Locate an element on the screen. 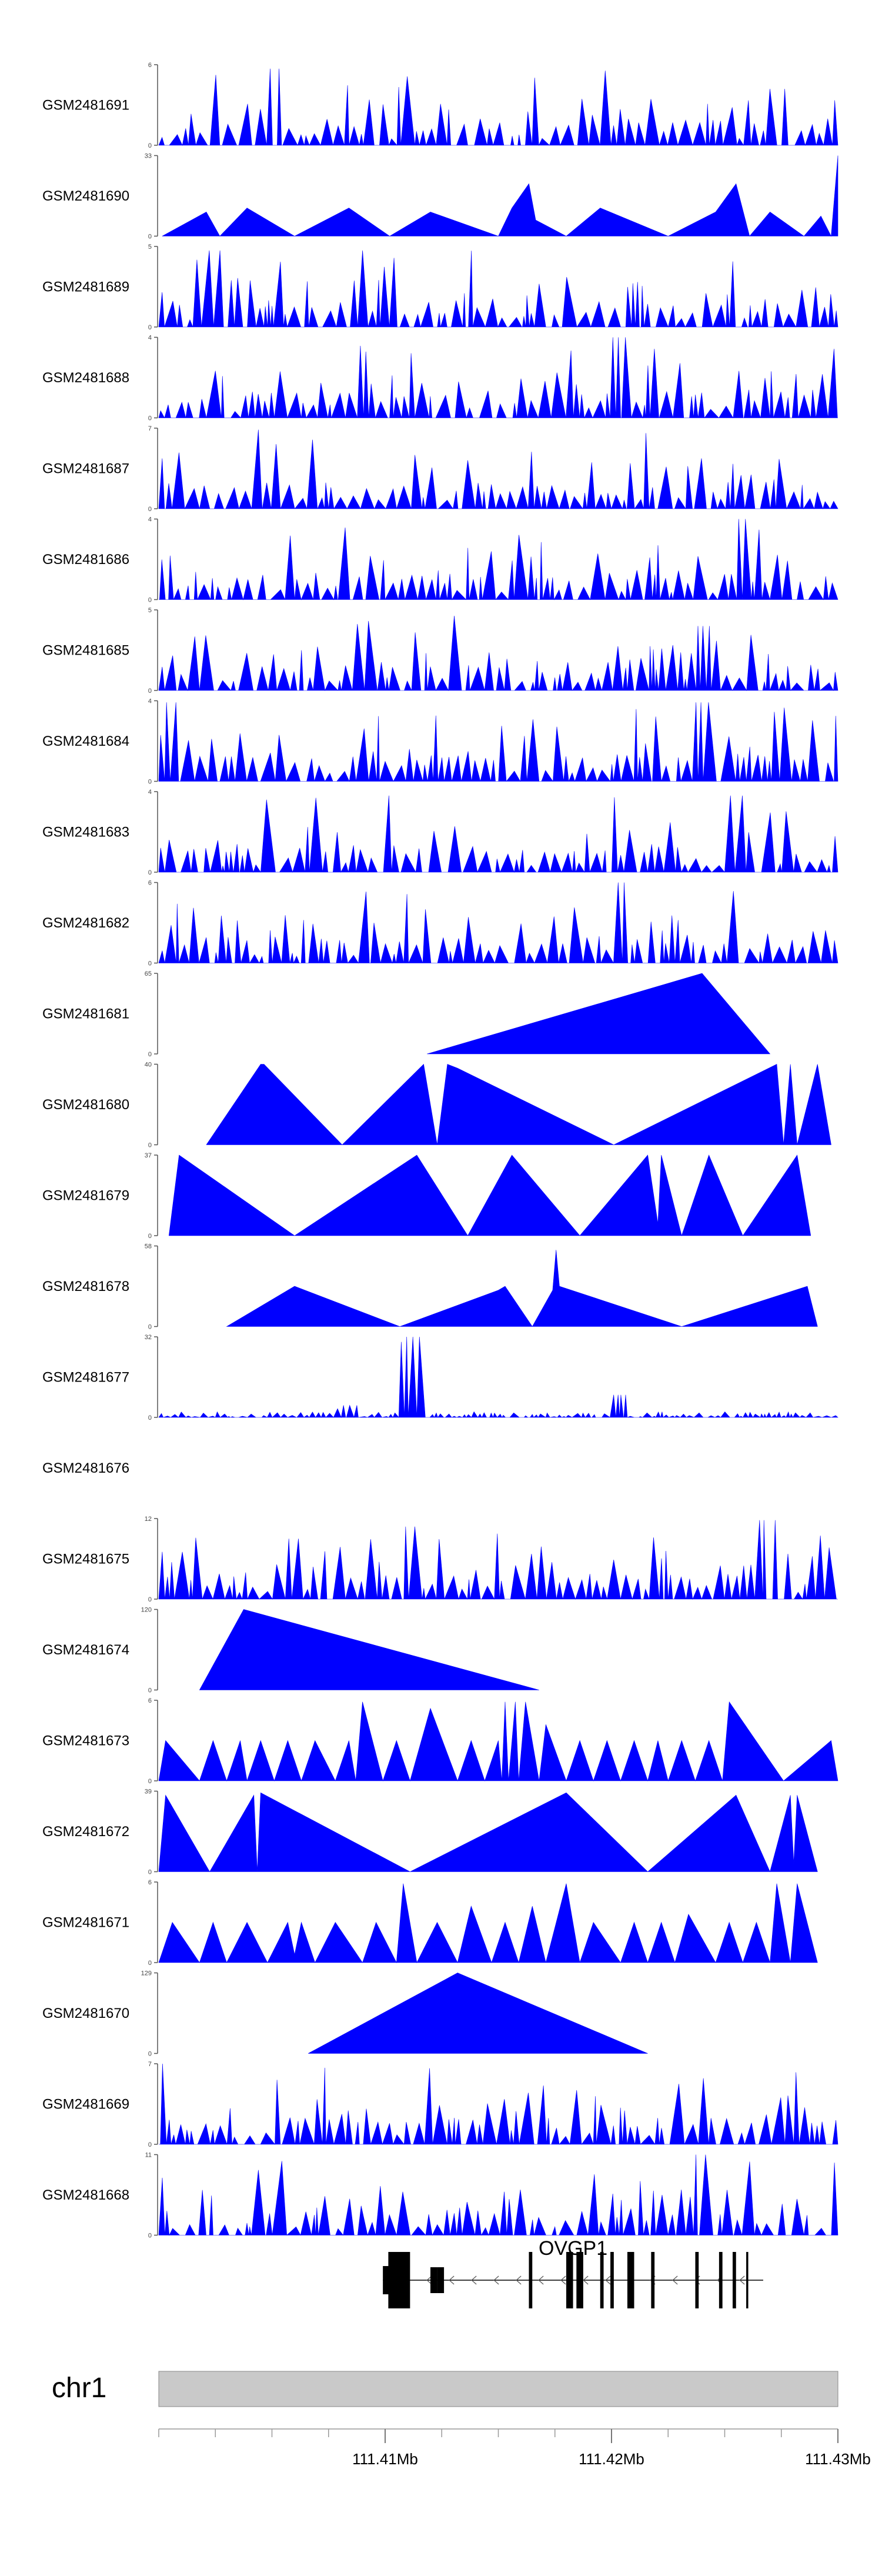 This screenshot has height=2576, width=882. track-name-label: GSM2481677 is located at coordinates (85, 1378).